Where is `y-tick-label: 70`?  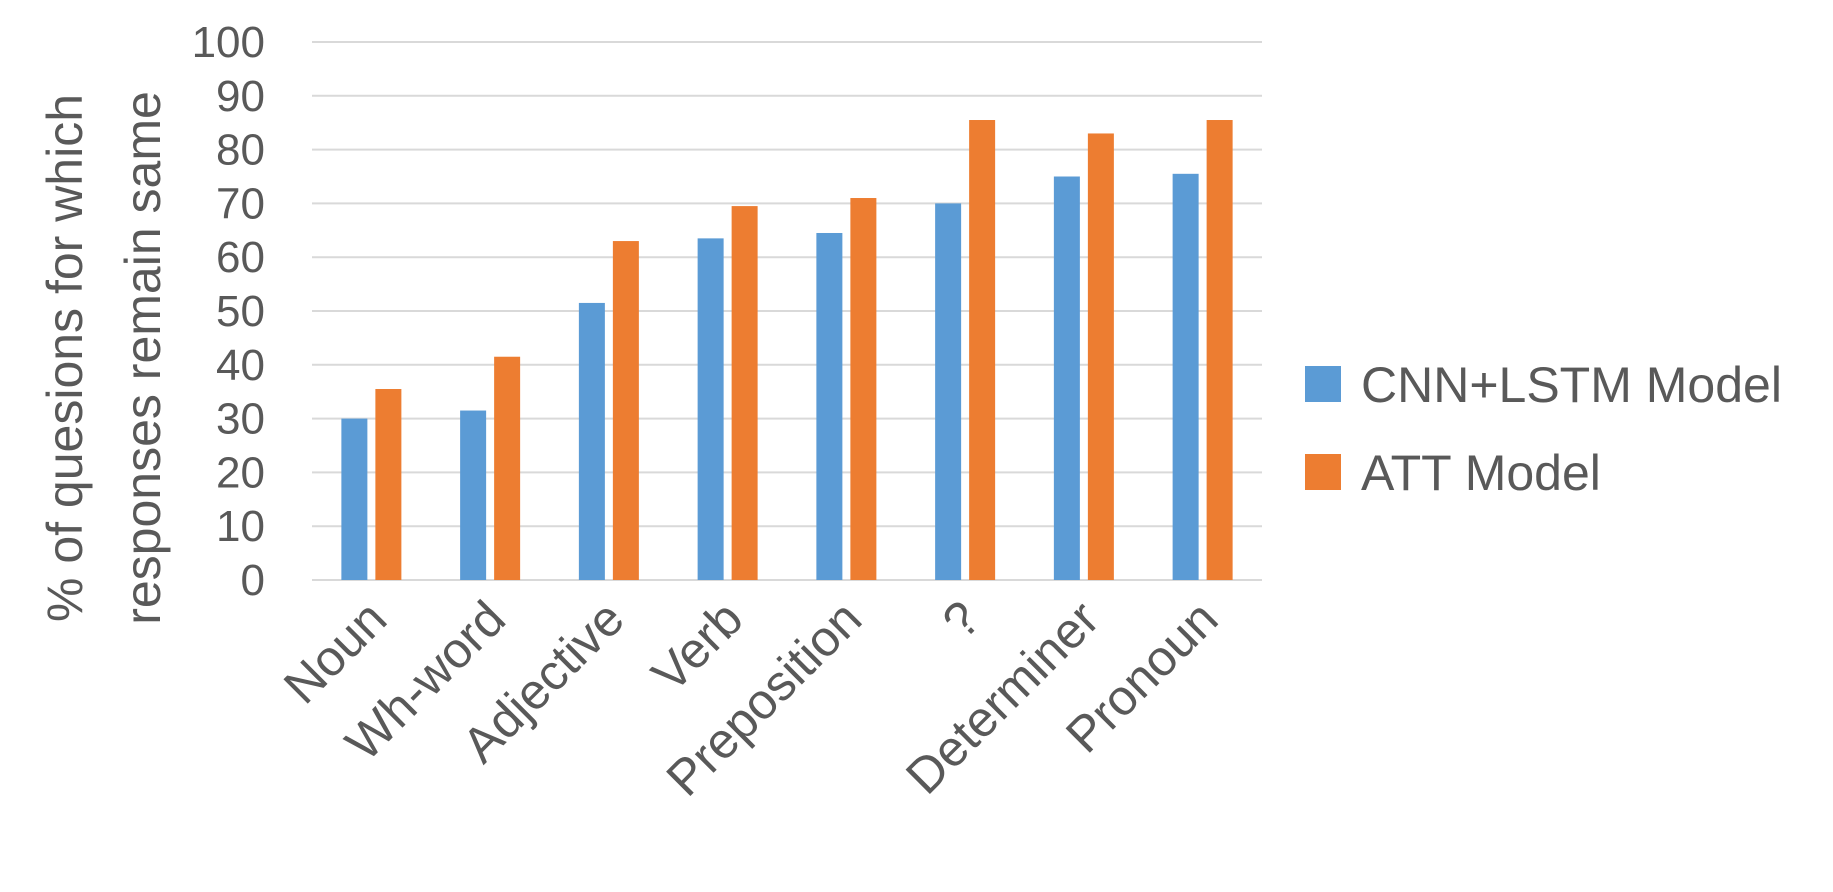
y-tick-label: 70 is located at coordinates (240, 203).